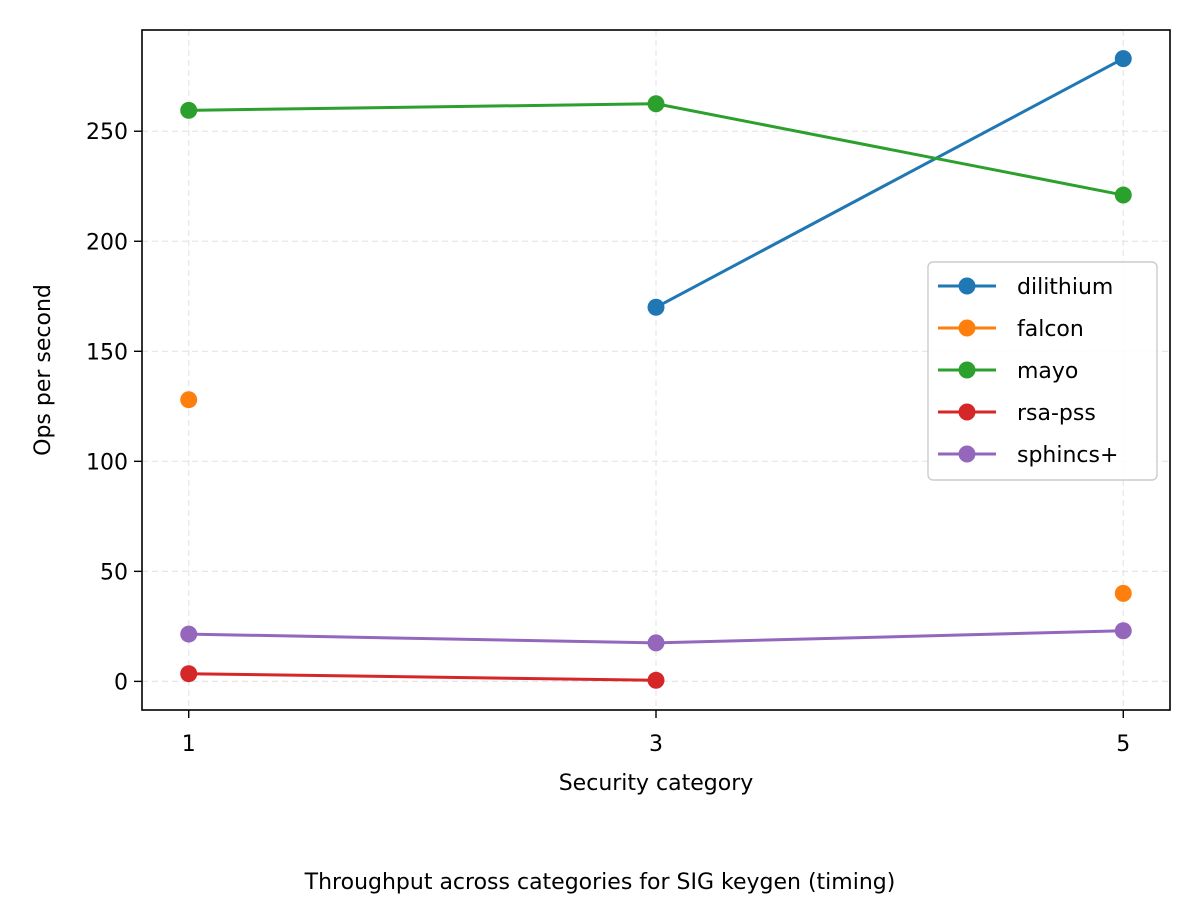  I want to click on x-tick-label: 3, so click(656, 744).